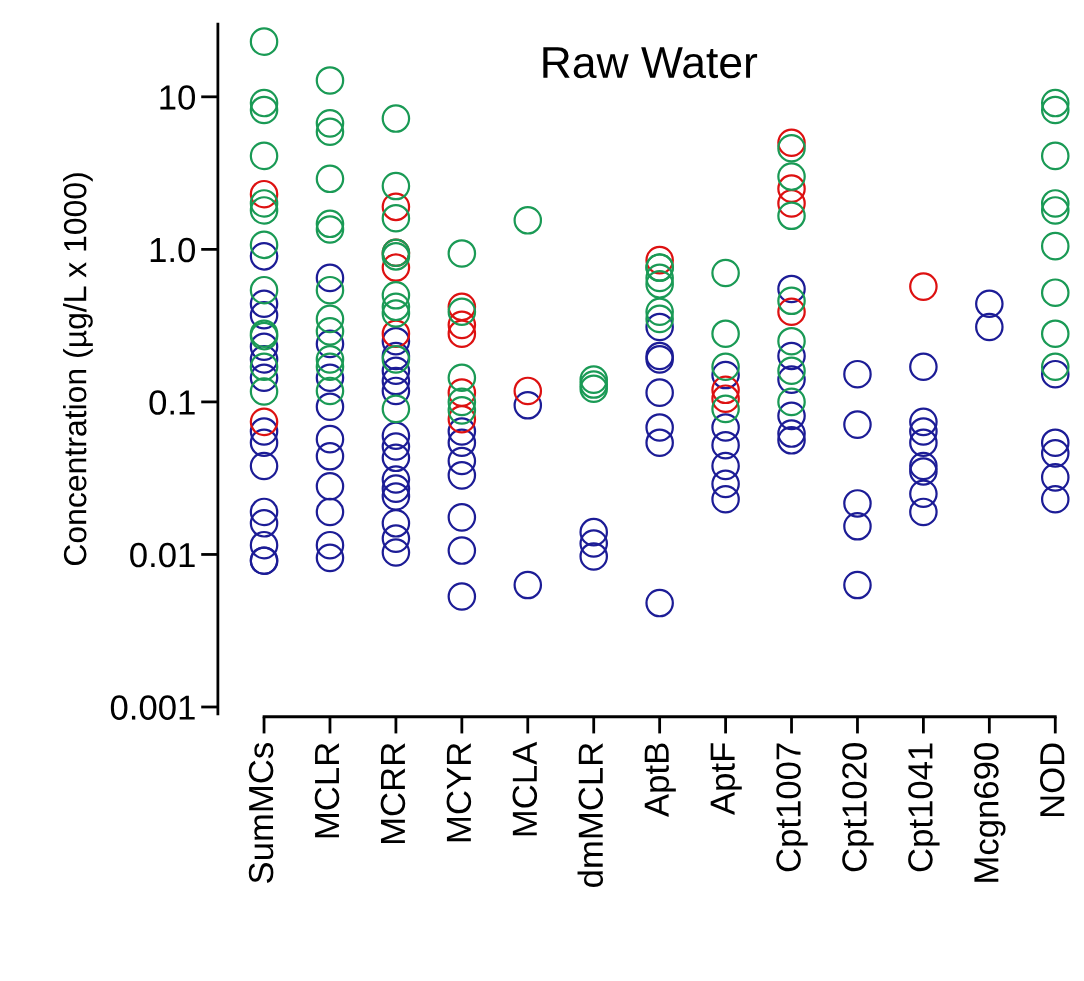  Describe the element at coordinates (152, 707) in the screenshot. I see `y-tick-label: 0.001` at that location.